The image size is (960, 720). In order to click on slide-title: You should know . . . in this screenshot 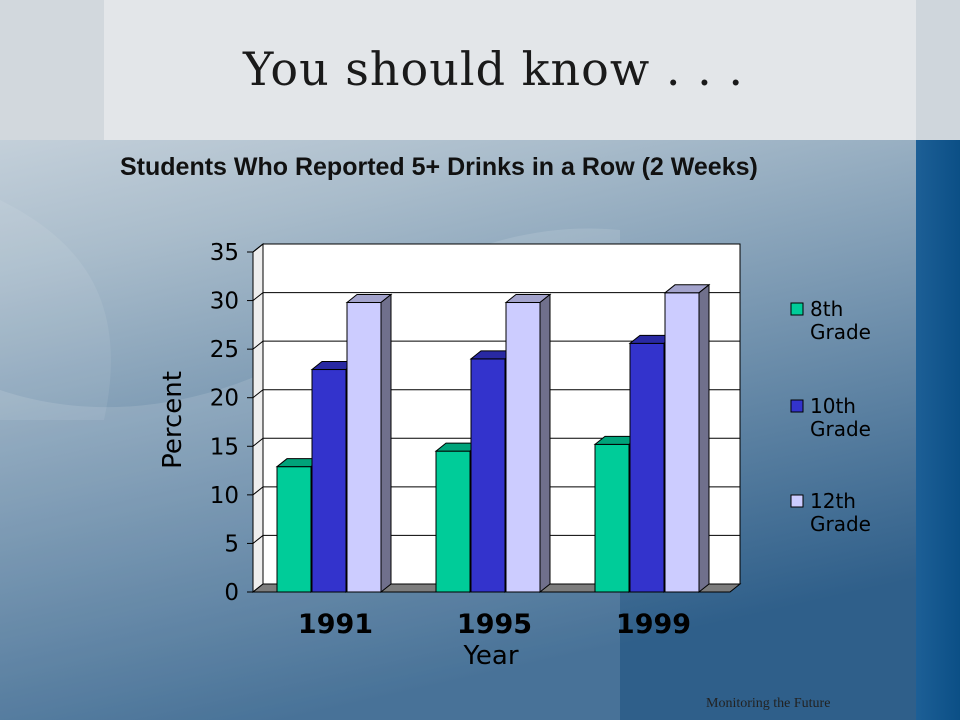, I will do `click(493, 69)`.